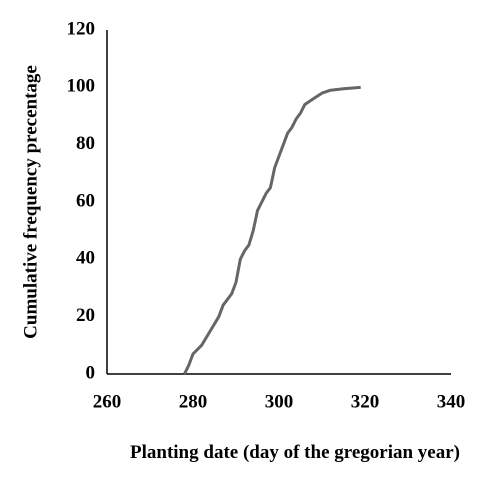 This screenshot has width=484, height=493. Describe the element at coordinates (91, 372) in the screenshot. I see `y-tick-label: 0` at that location.